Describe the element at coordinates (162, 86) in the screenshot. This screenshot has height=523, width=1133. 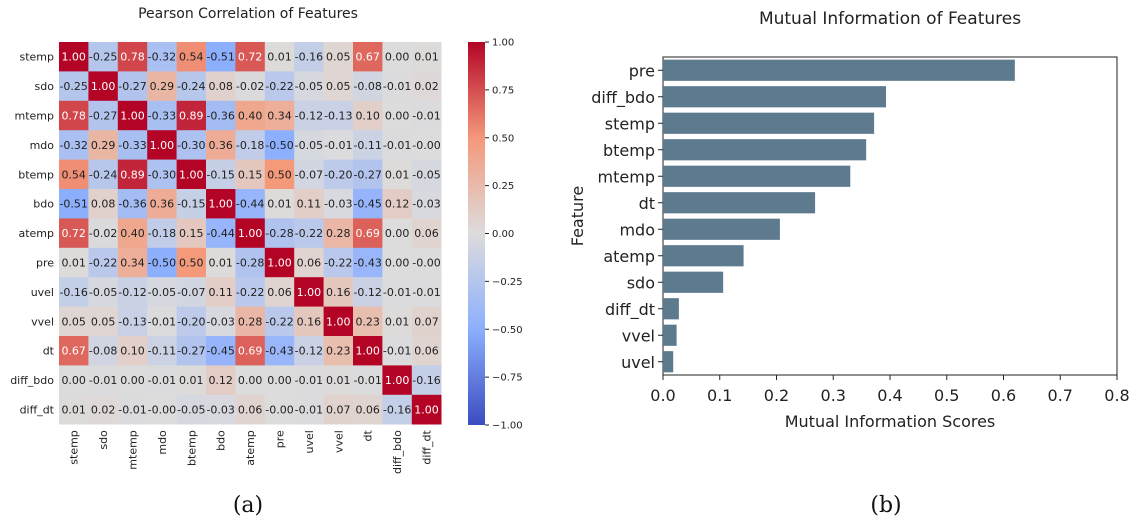
I see `heatmap-cell-value: 0.29` at that location.